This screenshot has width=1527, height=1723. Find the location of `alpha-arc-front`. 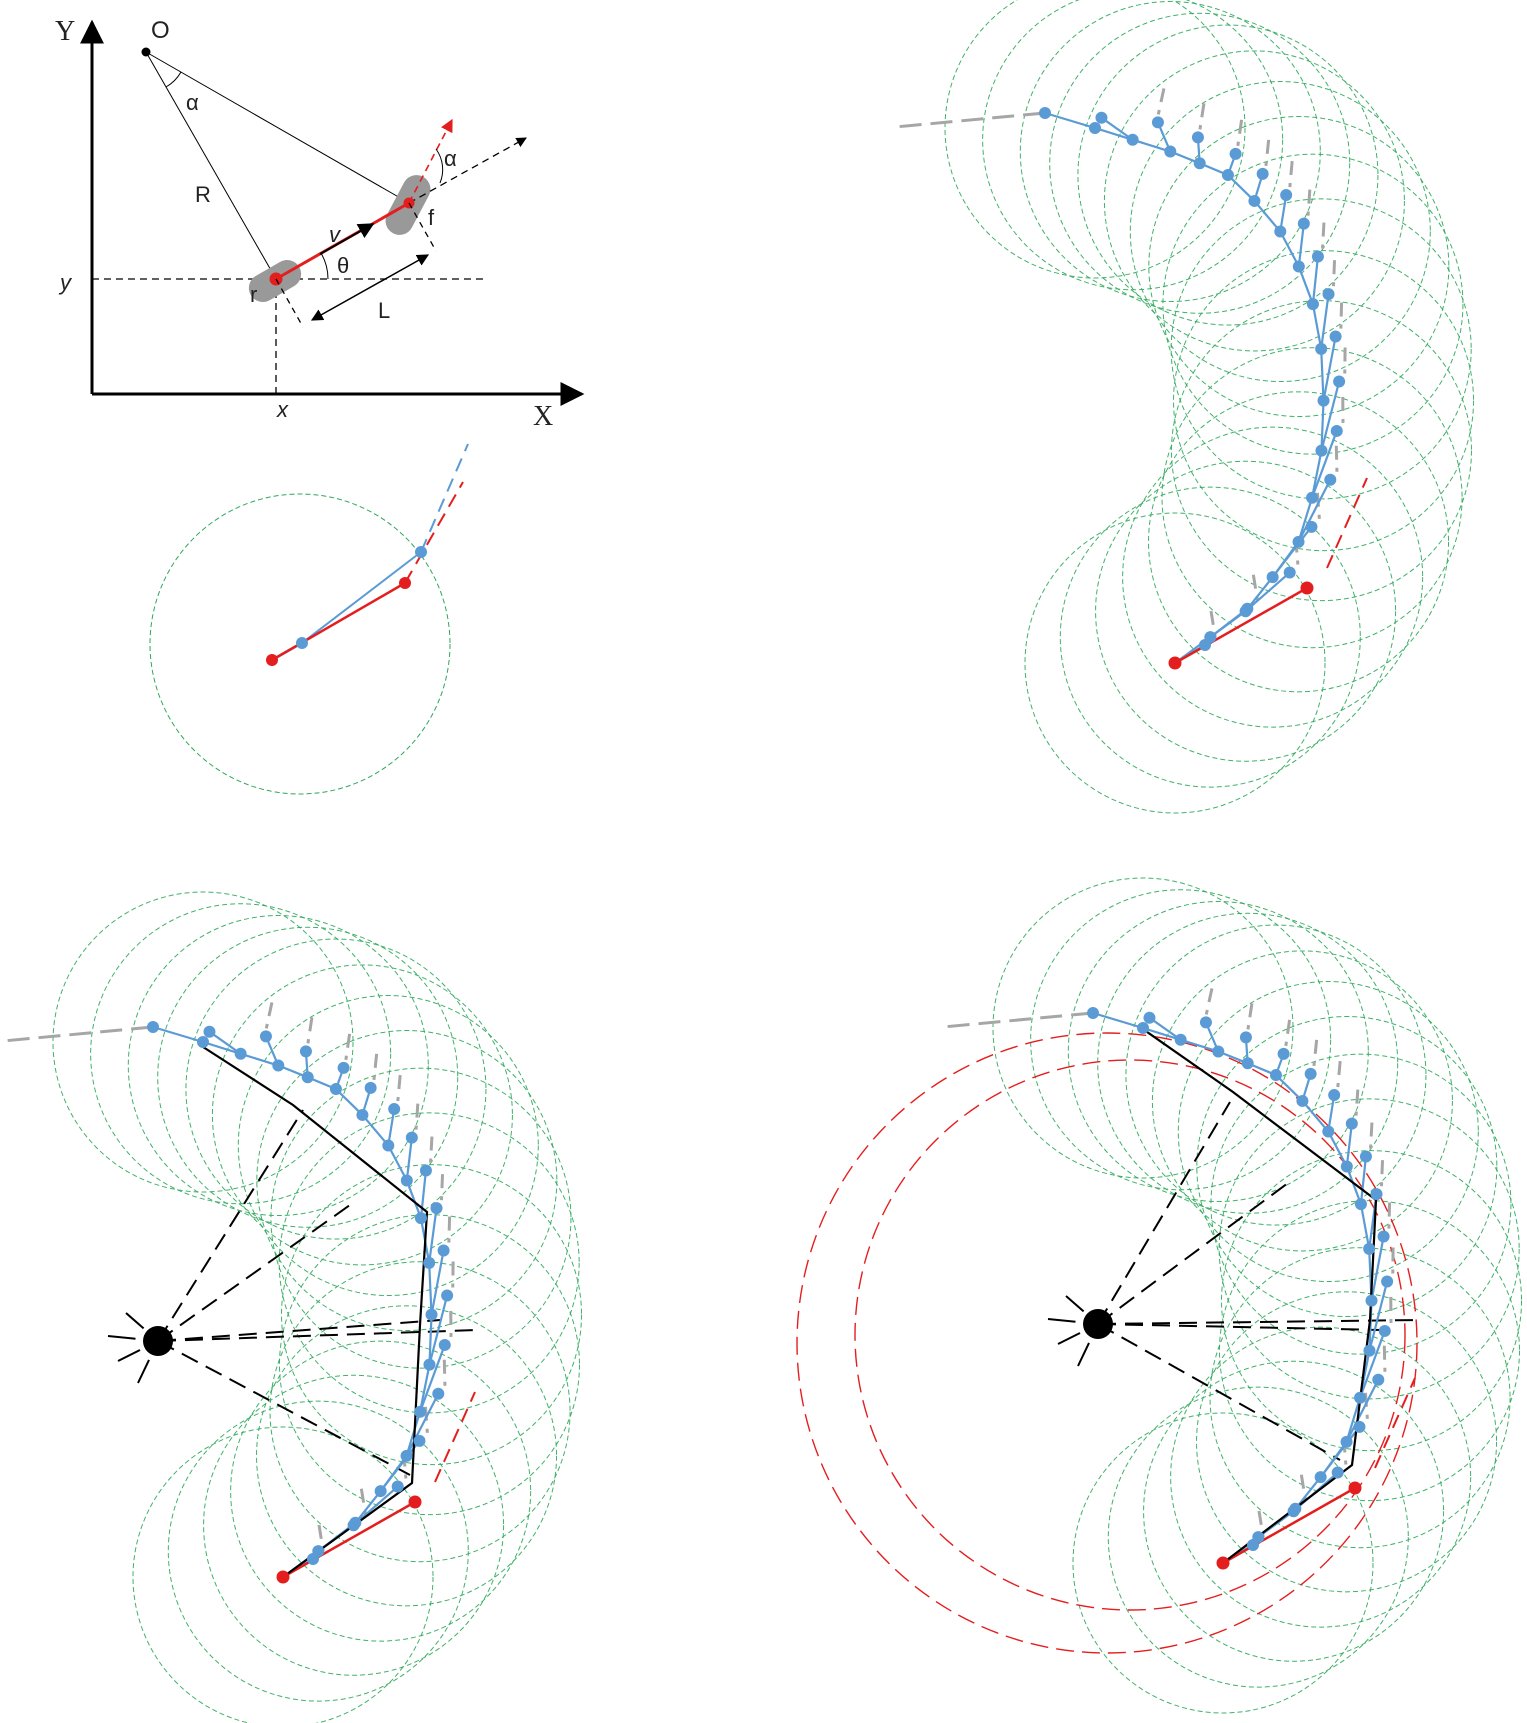

alpha-arc-front is located at coordinates (439, 166).